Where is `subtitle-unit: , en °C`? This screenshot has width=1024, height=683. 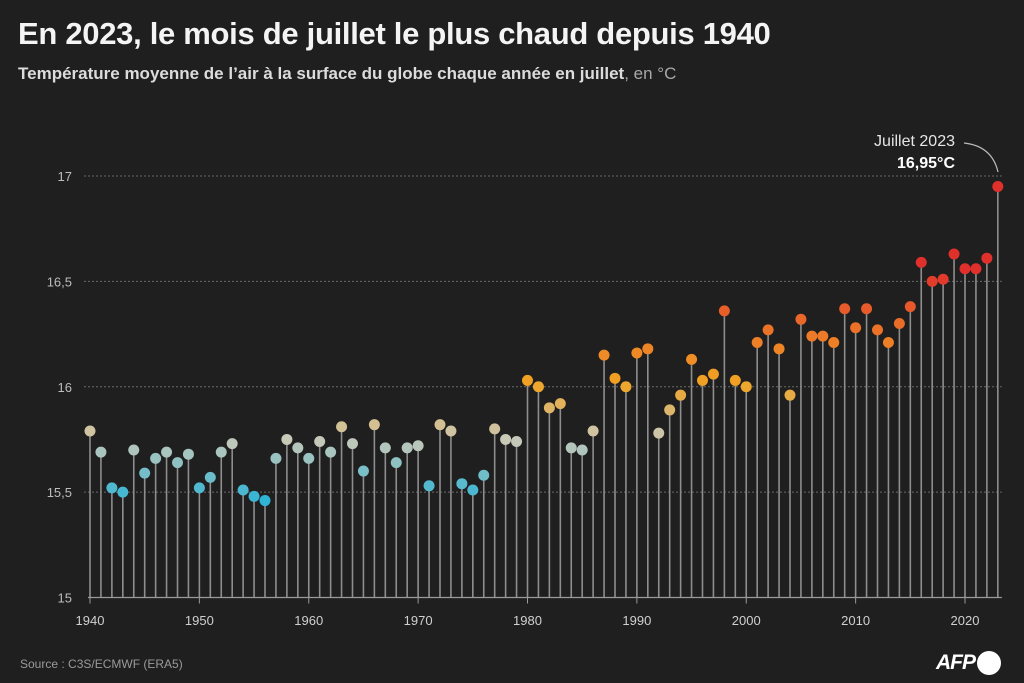 subtitle-unit: , en °C is located at coordinates (650, 73).